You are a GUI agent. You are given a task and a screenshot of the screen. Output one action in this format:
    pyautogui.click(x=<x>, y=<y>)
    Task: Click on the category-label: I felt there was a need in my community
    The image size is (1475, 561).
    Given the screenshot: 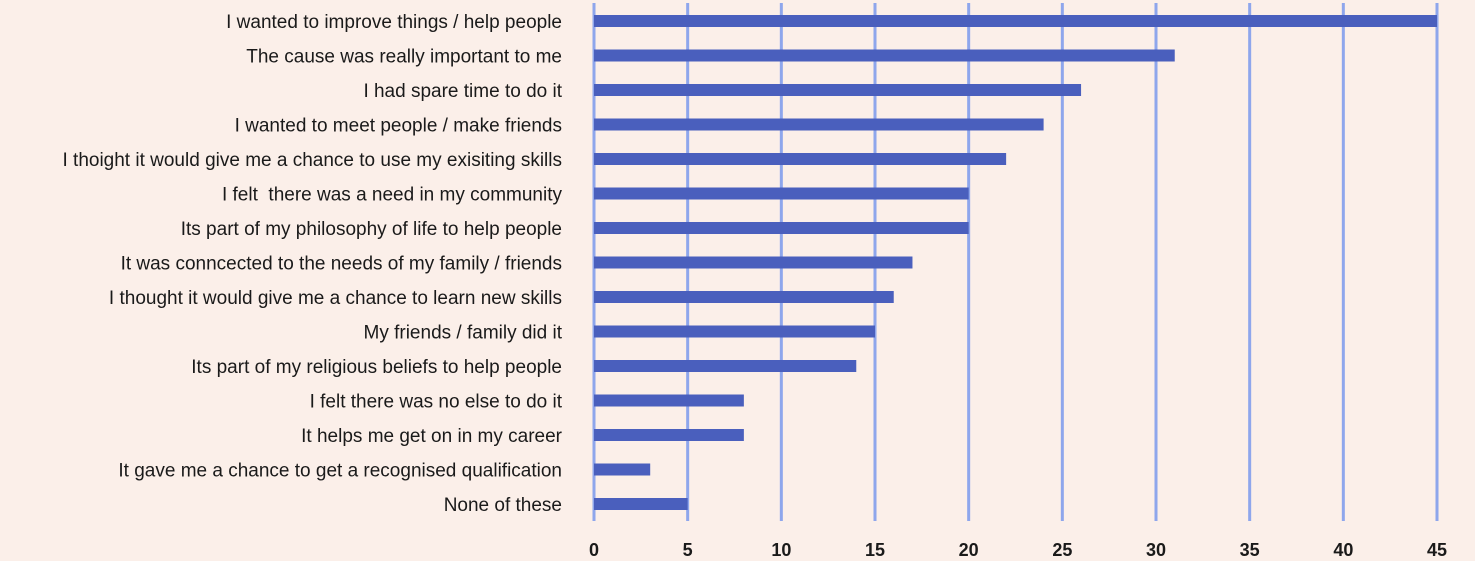 What is the action you would take?
    pyautogui.click(x=392, y=195)
    